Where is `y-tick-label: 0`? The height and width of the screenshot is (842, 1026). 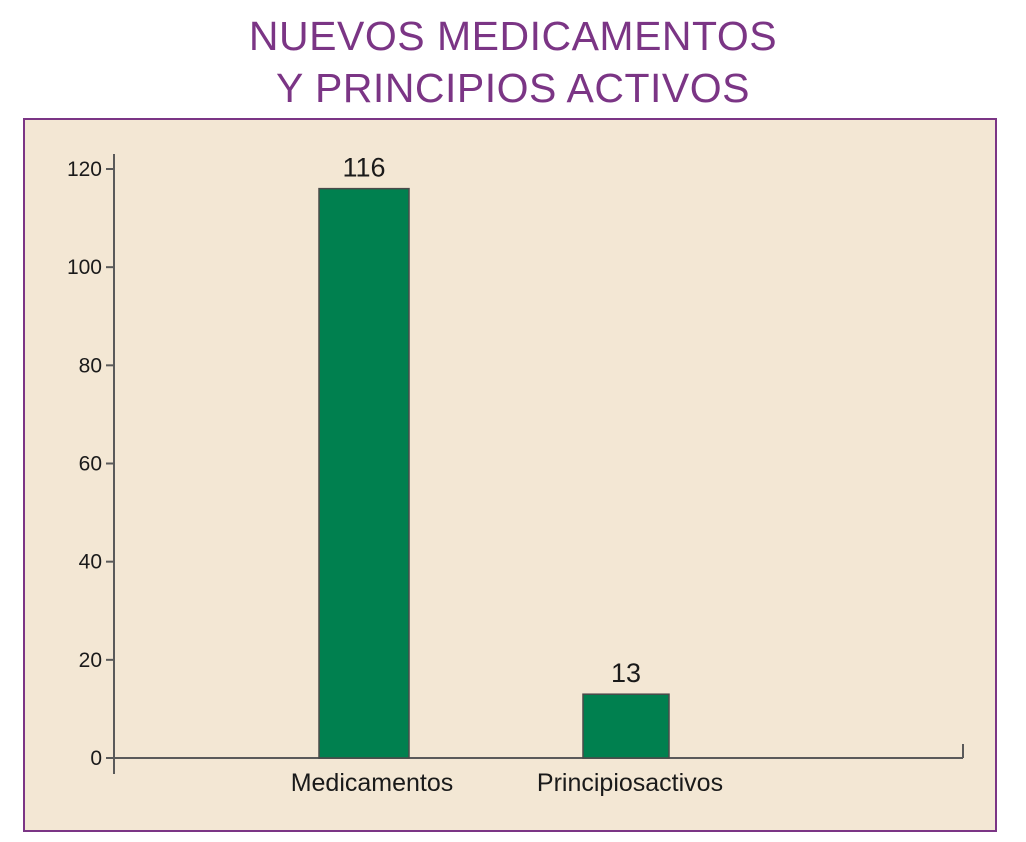 y-tick-label: 0 is located at coordinates (96, 758).